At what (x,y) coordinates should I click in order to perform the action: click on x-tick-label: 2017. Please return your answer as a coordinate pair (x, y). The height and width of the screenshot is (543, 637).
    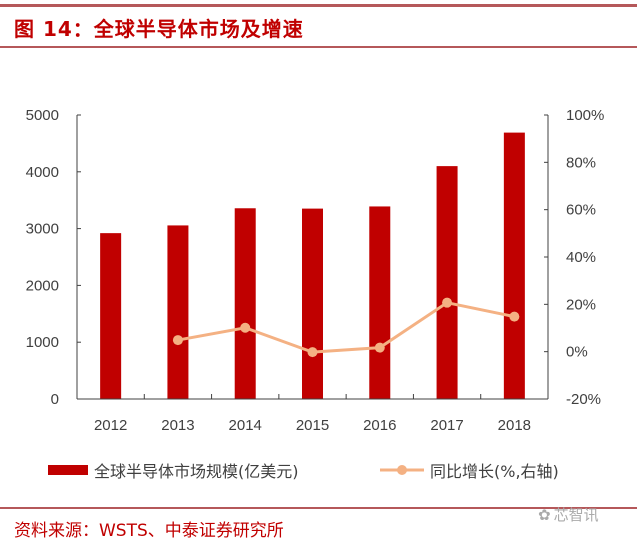
    Looking at the image, I should click on (446, 425).